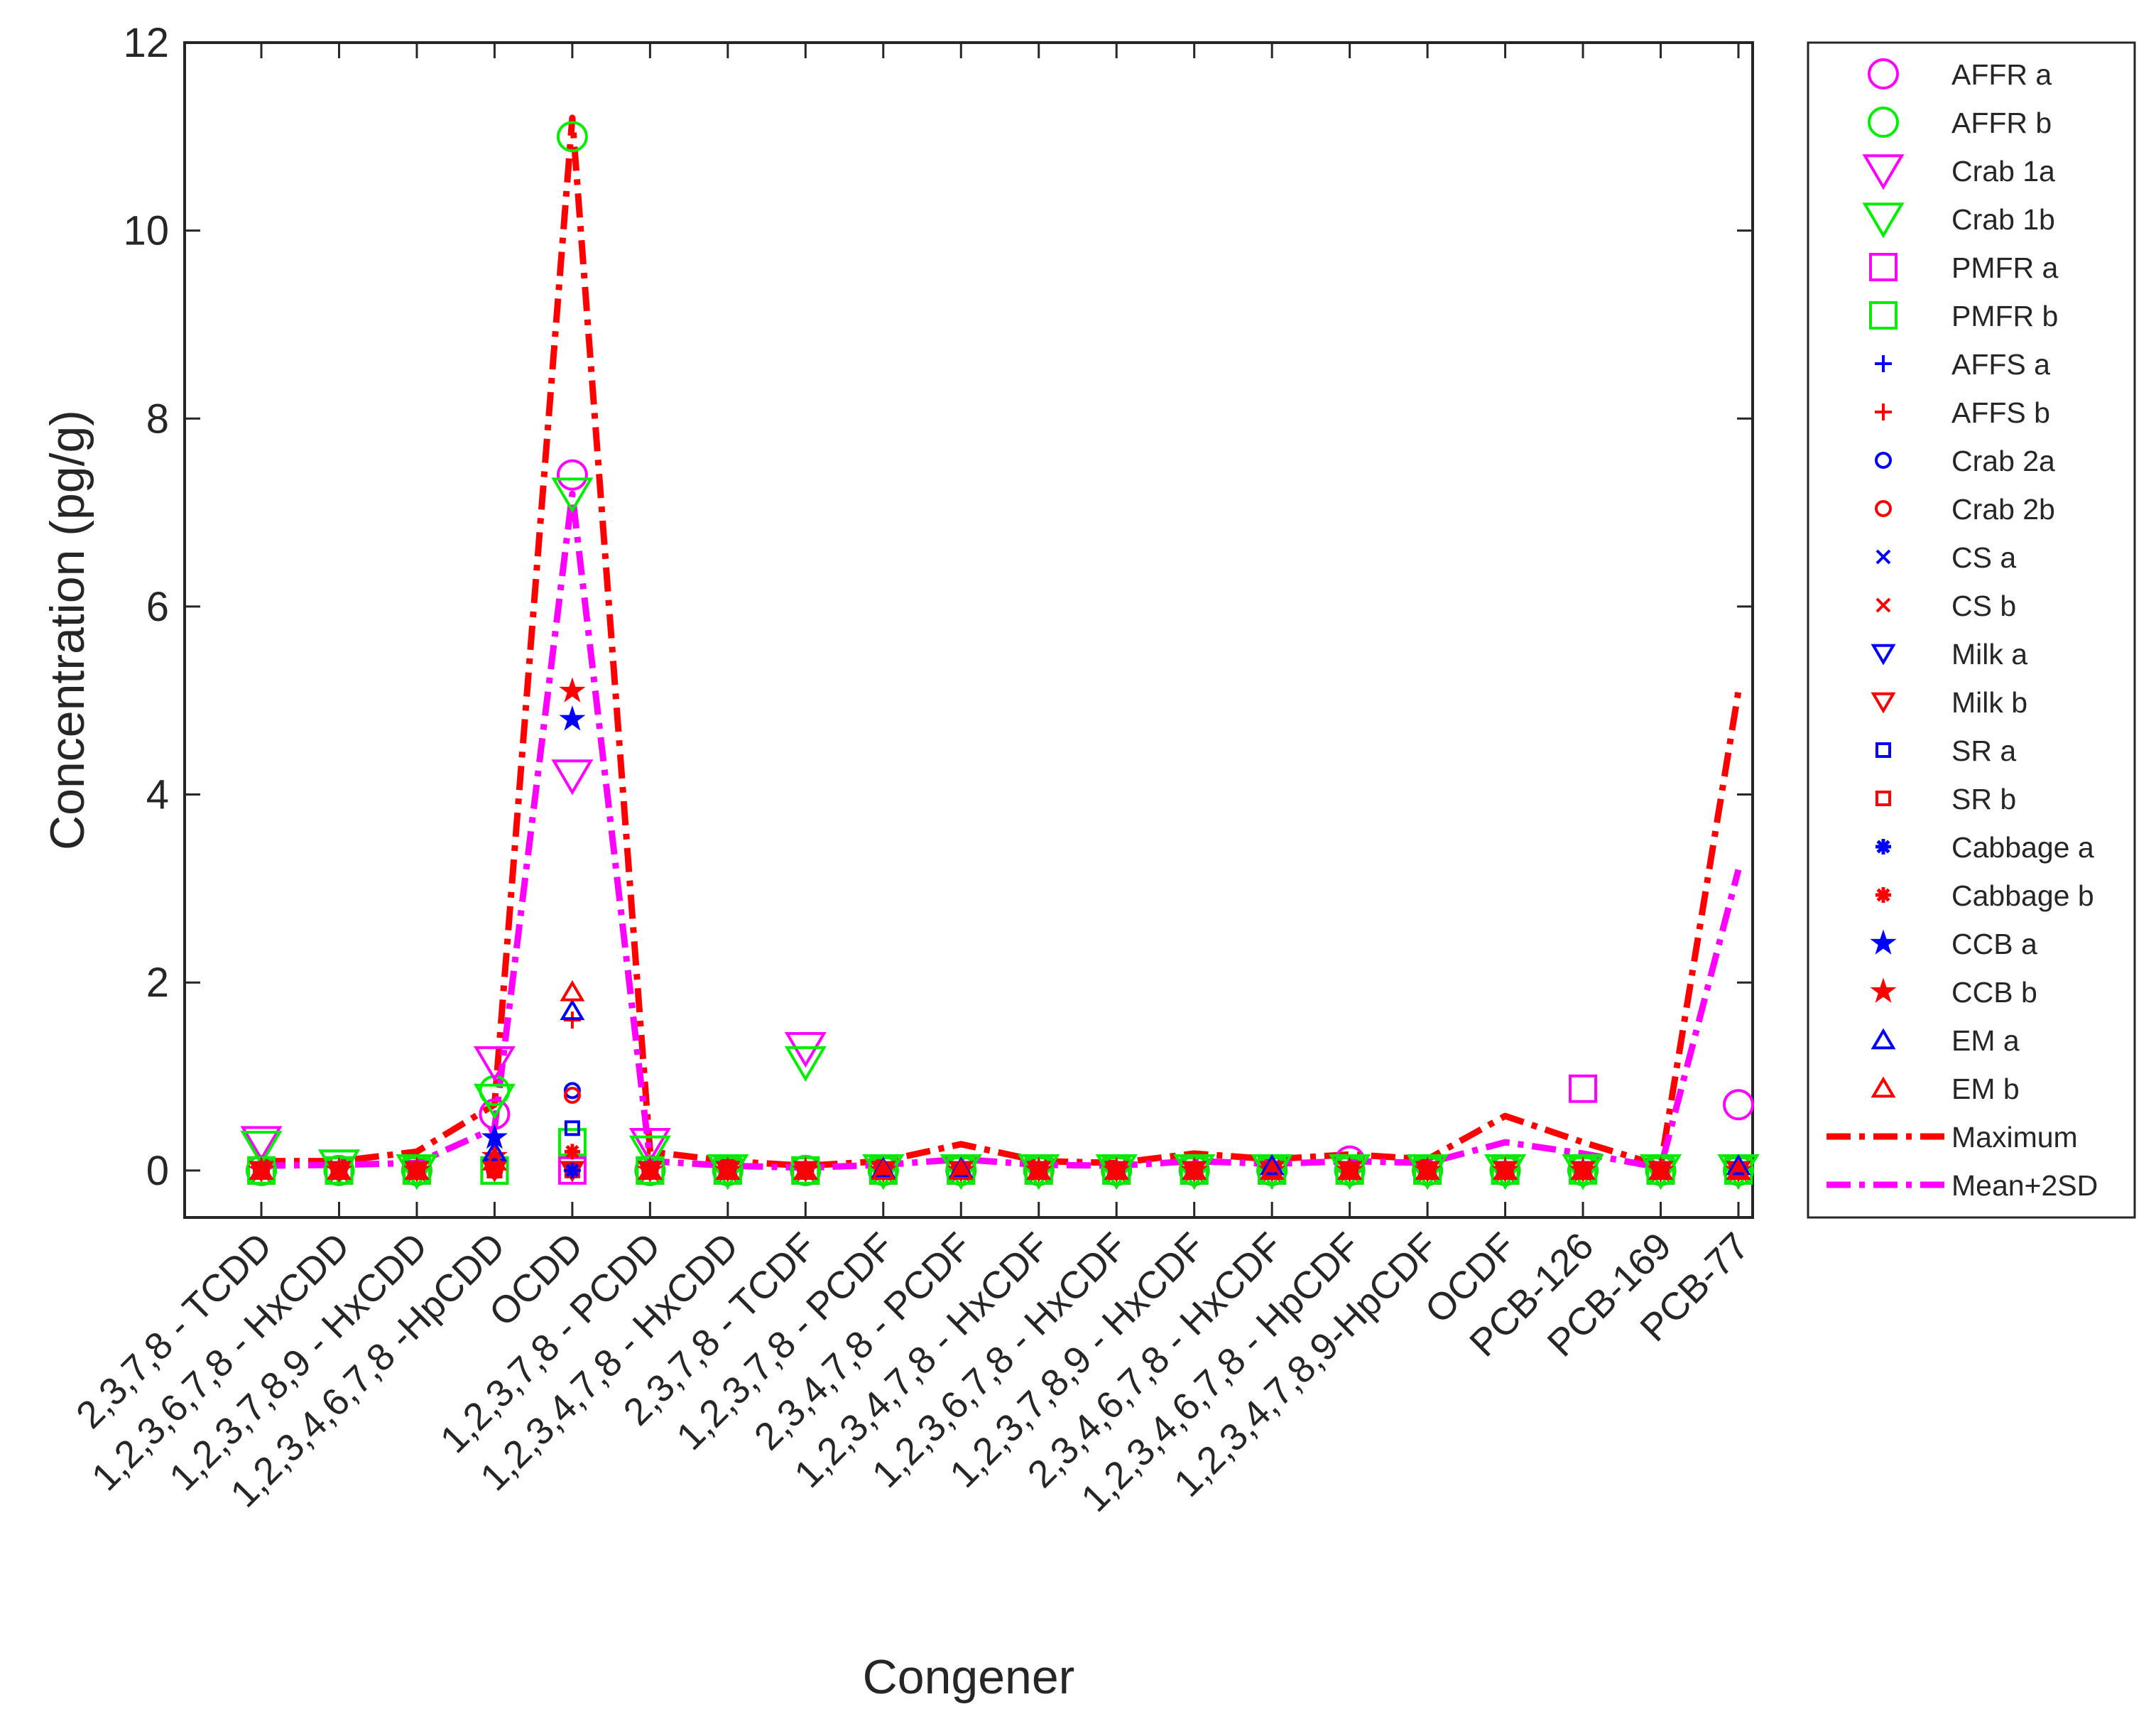 The width and height of the screenshot is (2156, 1736). Describe the element at coordinates (2023, 895) in the screenshot. I see `legend-label: Cabbage b` at that location.